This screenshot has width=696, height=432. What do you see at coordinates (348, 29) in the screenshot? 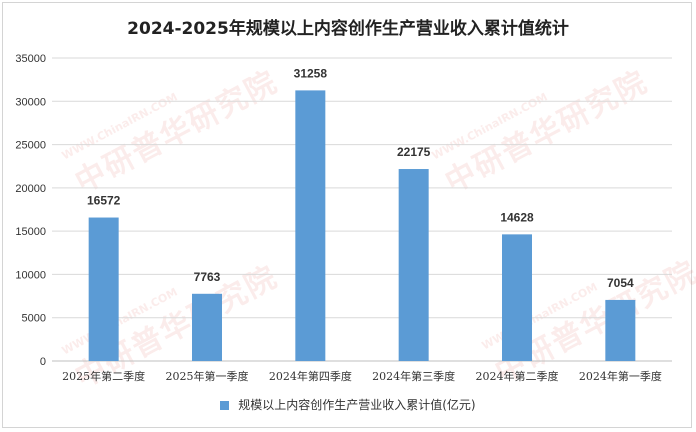
I see `chart-title: 2024-2025年规模以上内容创作生产营业收入累计值统计` at bounding box center [348, 29].